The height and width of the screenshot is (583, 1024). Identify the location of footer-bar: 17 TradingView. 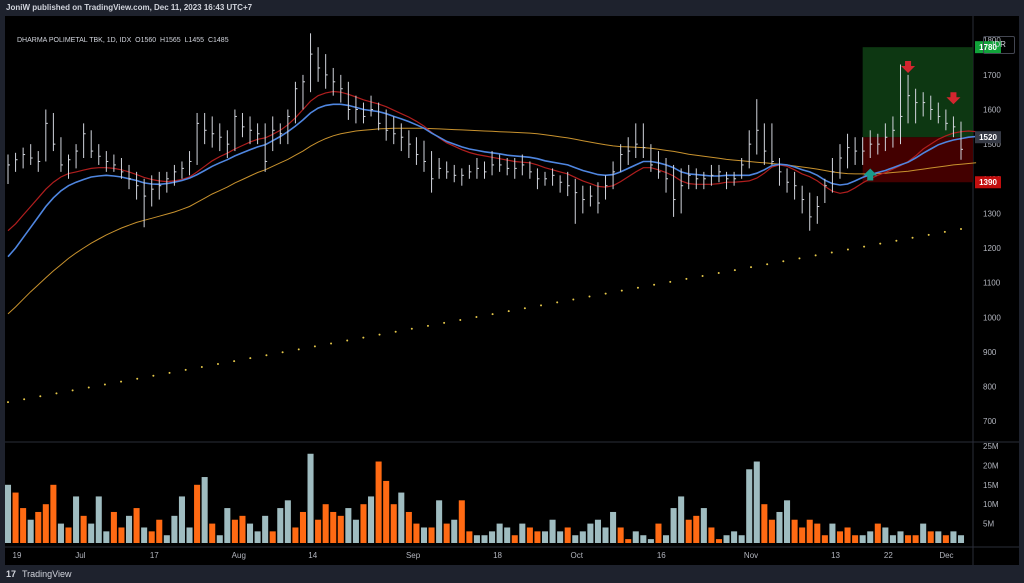
(512, 574).